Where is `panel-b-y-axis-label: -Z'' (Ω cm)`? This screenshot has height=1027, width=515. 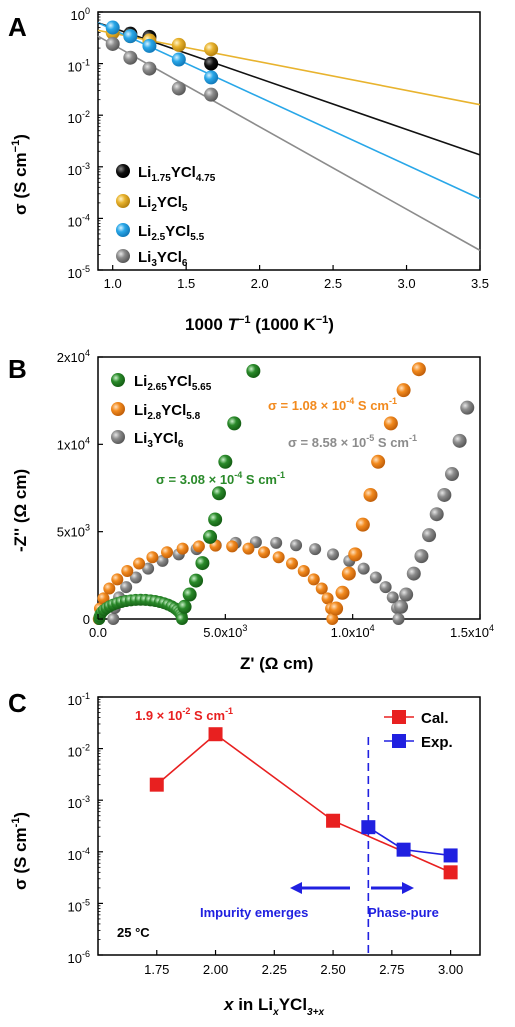 panel-b-y-axis-label: -Z'' (Ω cm) is located at coordinates (20, 510).